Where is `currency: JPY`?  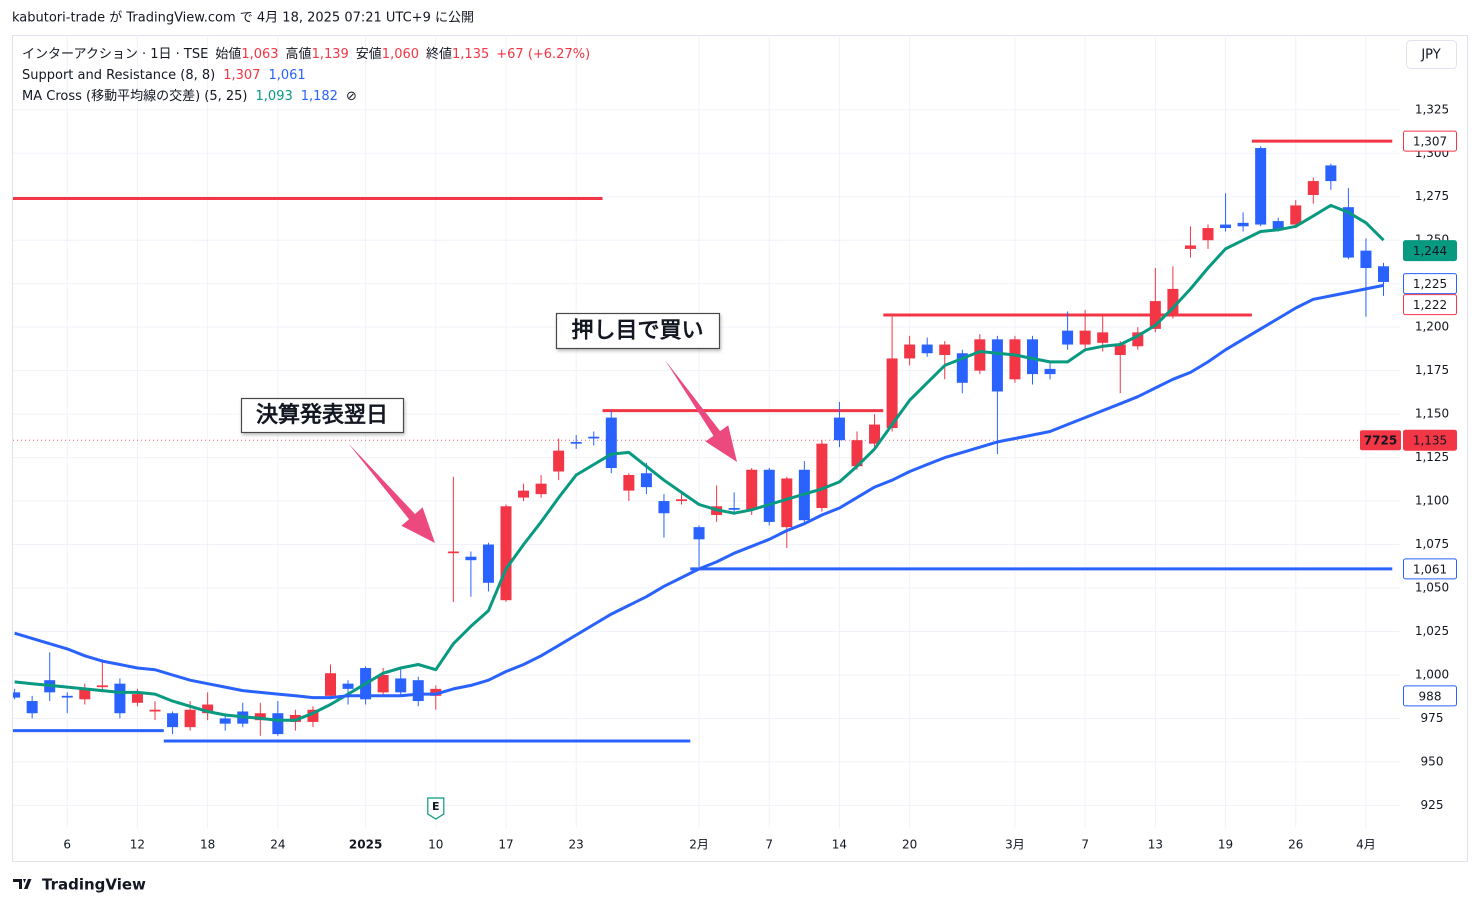 currency: JPY is located at coordinates (1430, 55).